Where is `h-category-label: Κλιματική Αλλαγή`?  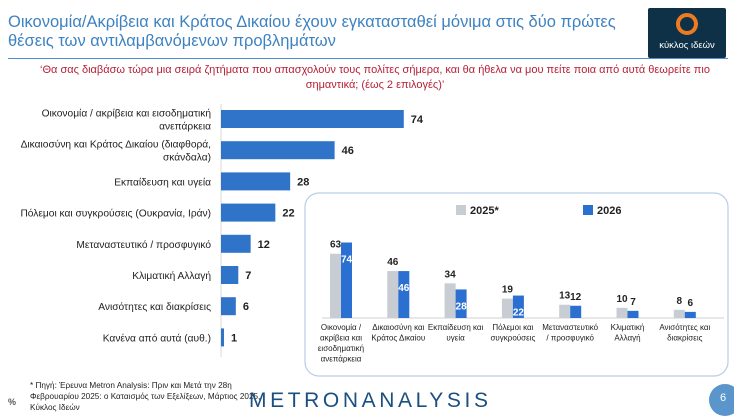
h-category-label: Κλιματική Αλλαγή is located at coordinates (171, 276).